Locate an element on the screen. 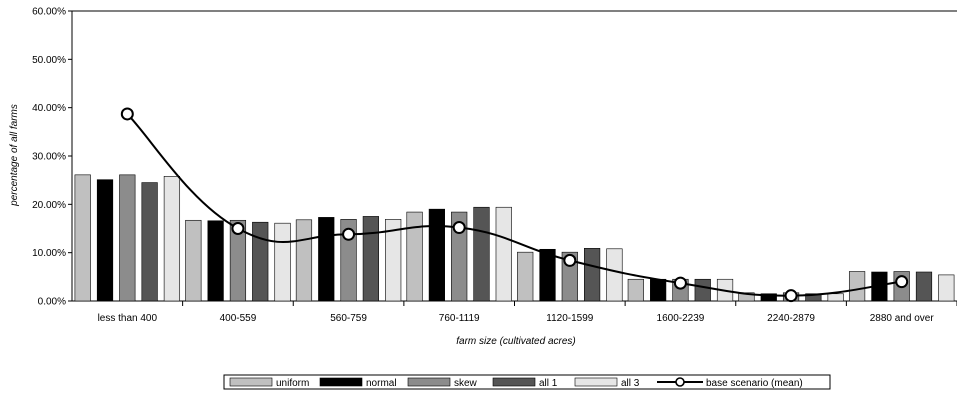 The height and width of the screenshot is (393, 957). legend-swatch-normal is located at coordinates (341, 382).